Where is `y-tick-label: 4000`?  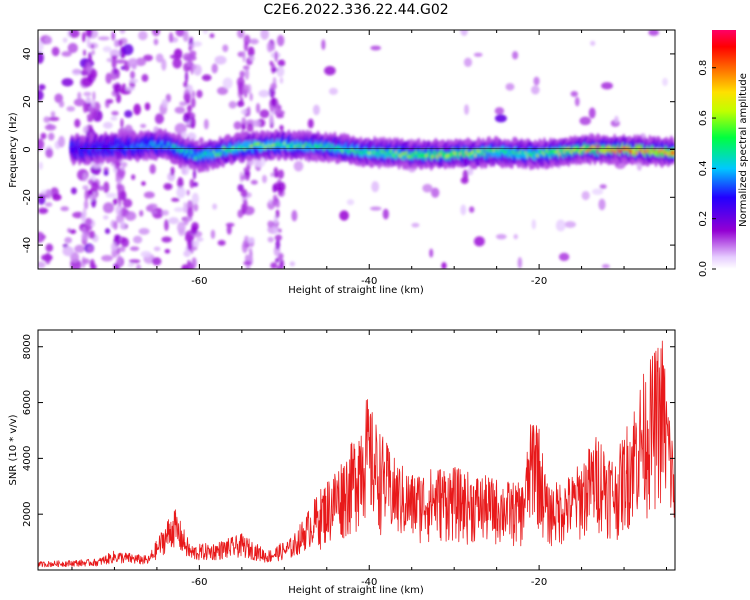
y-tick-label: 4000 is located at coordinates (27, 458).